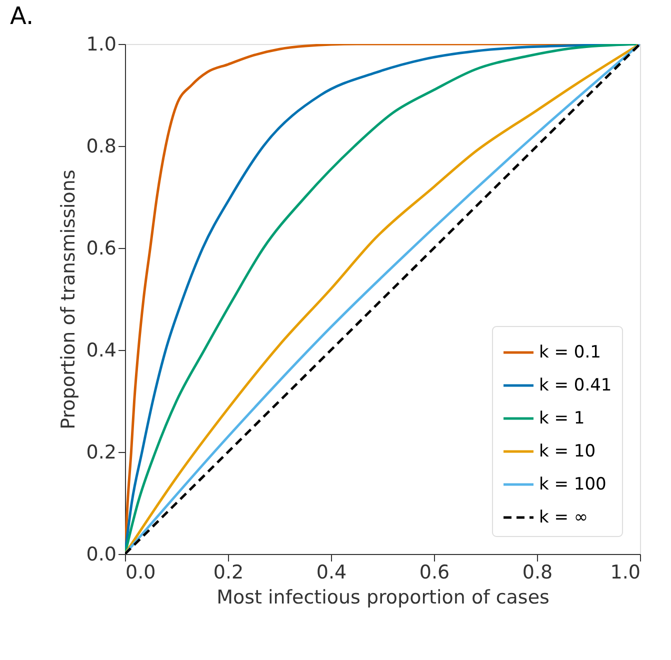 This screenshot has width=671, height=660. Describe the element at coordinates (563, 518) in the screenshot. I see `legend-label: k = ∞` at that location.